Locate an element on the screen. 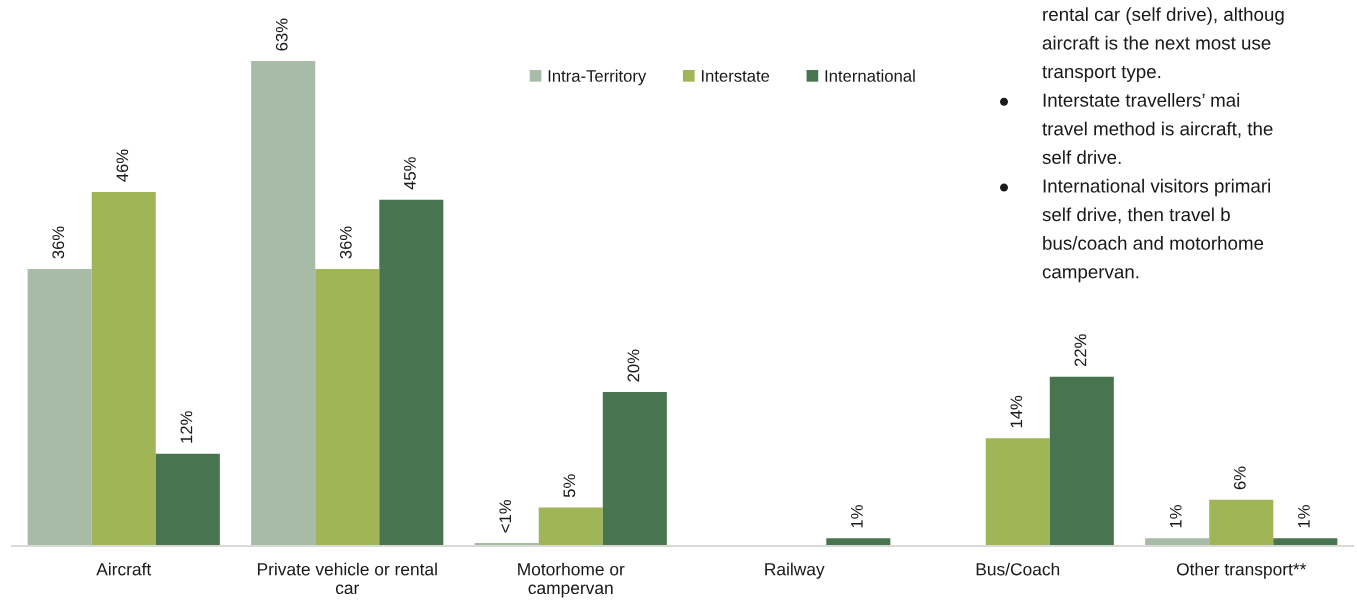 The width and height of the screenshot is (1357, 605). annotation: rental car (self drive), althoug aircraft is the next most use transport type. is located at coordinates (1163, 44).